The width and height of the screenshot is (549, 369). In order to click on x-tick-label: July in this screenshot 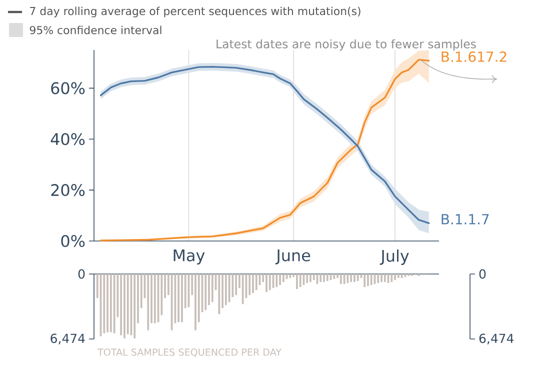, I will do `click(394, 257)`.